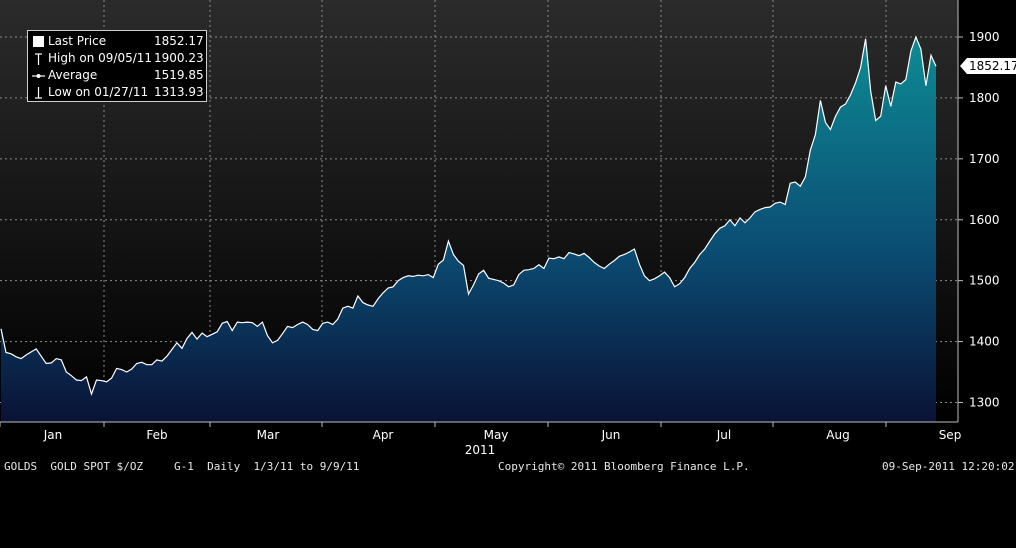 The width and height of the screenshot is (1016, 548). I want to click on footer-ticker: GOLDS GOLD SPOT $/OZ, so click(74, 466).